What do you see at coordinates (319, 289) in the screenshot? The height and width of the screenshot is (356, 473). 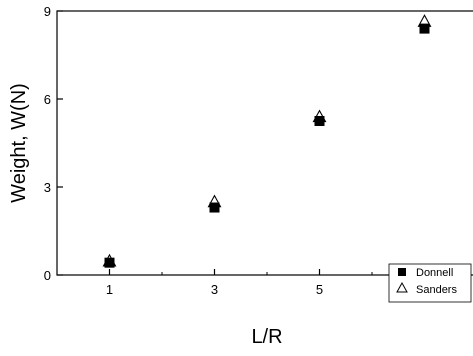 I see `x-tick-label: 5` at bounding box center [319, 289].